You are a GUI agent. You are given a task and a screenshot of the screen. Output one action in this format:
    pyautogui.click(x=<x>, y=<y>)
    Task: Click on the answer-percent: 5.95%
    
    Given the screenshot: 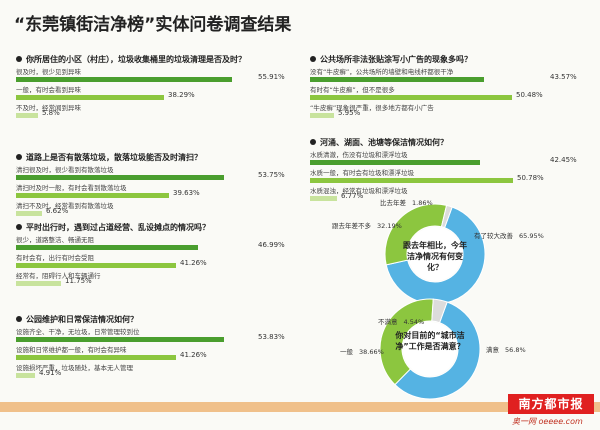 What is the action you would take?
    pyautogui.click(x=349, y=113)
    